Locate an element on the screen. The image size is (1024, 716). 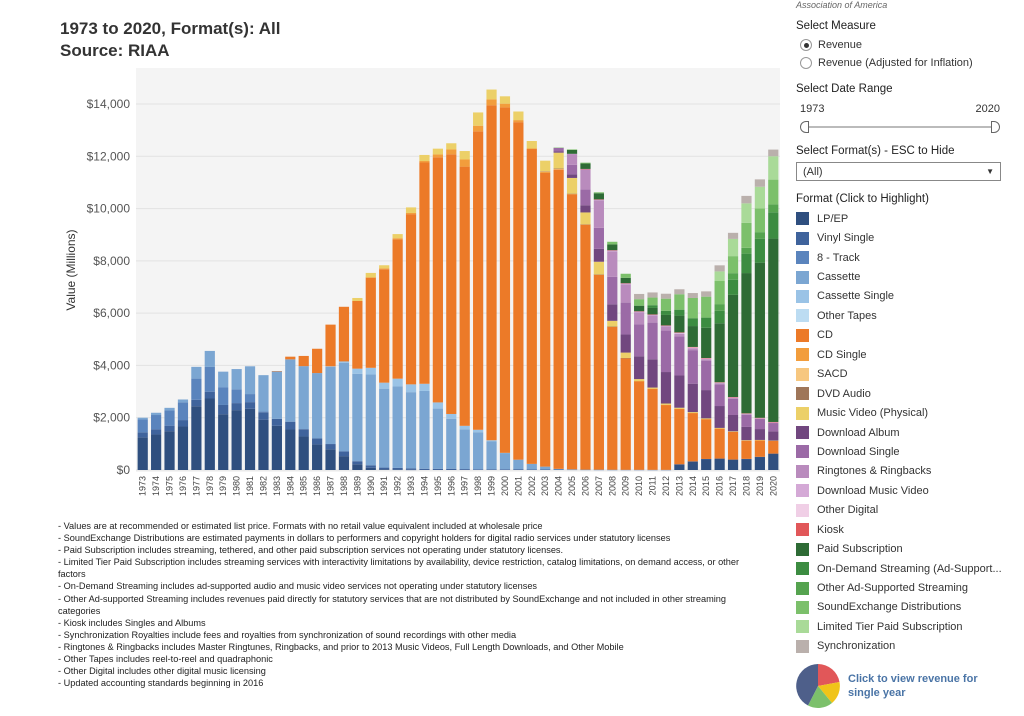
slider-handle-start is located at coordinates (804, 127).